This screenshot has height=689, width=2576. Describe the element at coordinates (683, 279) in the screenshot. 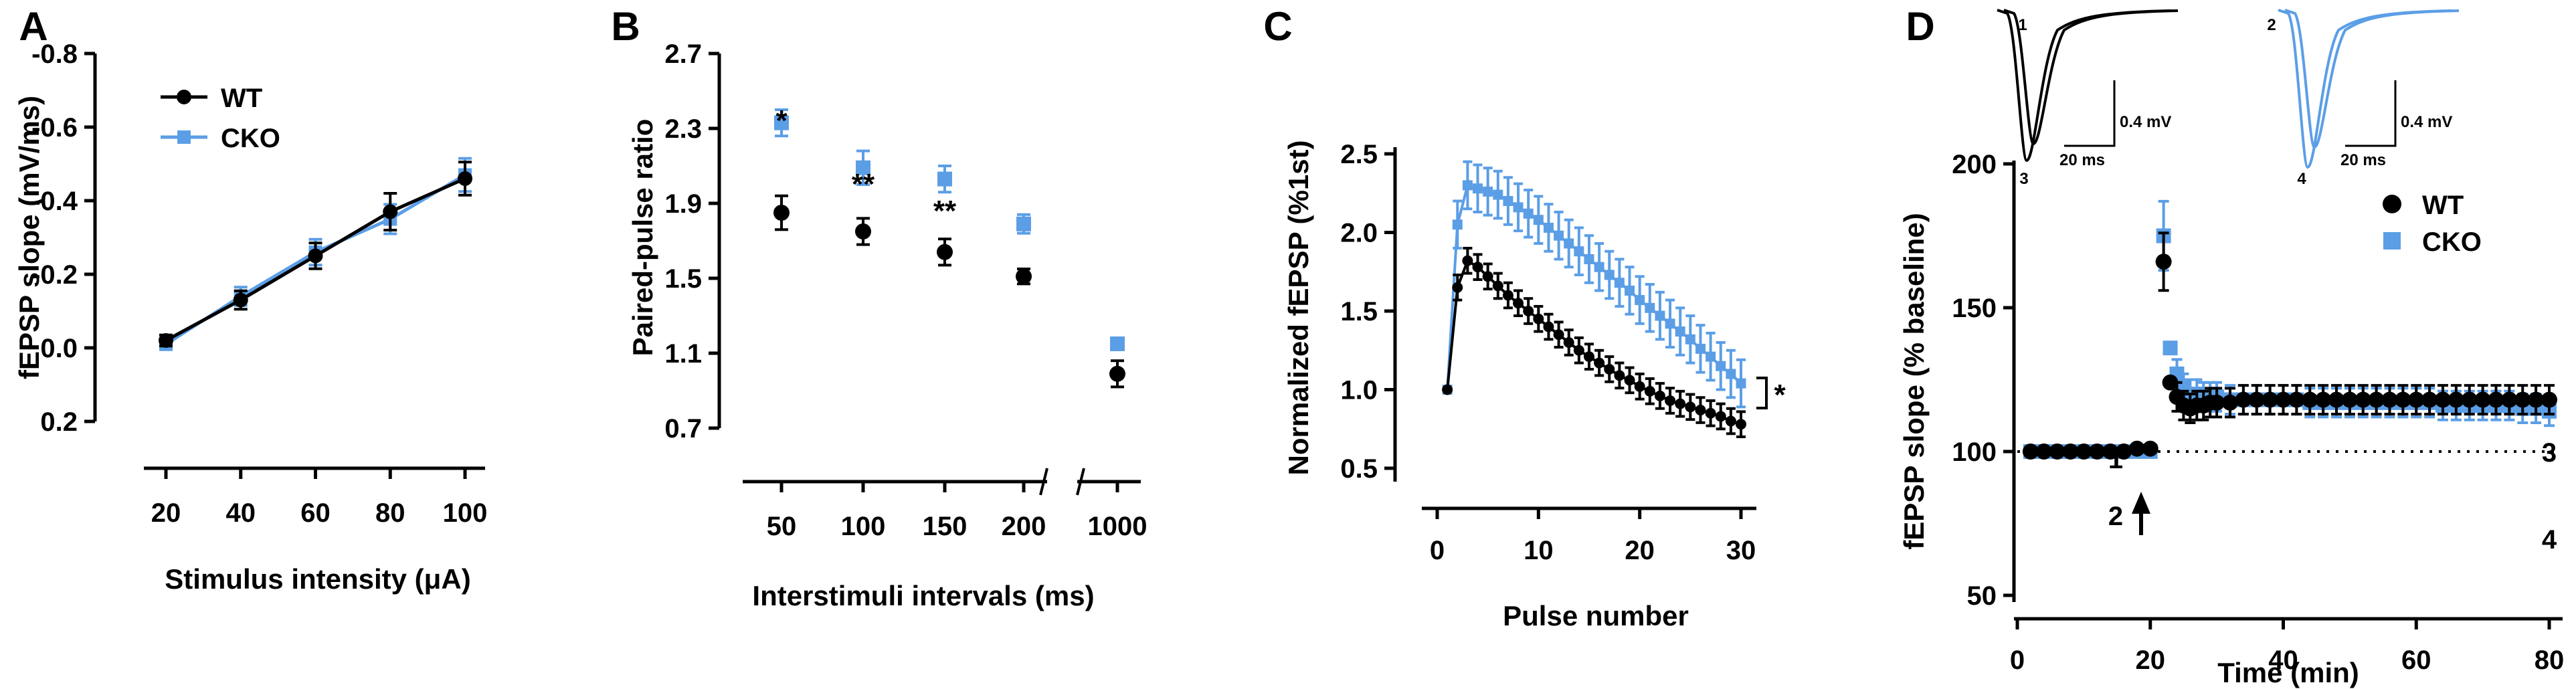

I see `y-tick-label-b: 1.5` at that location.